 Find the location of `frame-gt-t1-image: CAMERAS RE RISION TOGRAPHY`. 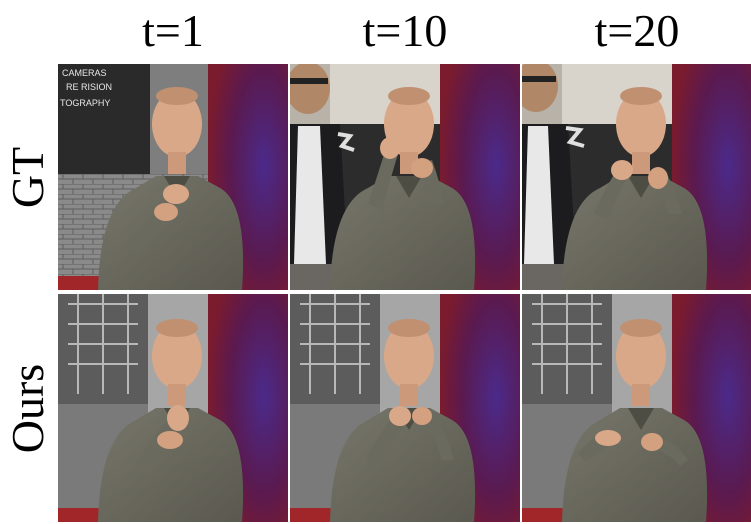

frame-gt-t1-image: CAMERAS RE RISION TOGRAPHY is located at coordinates (173, 177).